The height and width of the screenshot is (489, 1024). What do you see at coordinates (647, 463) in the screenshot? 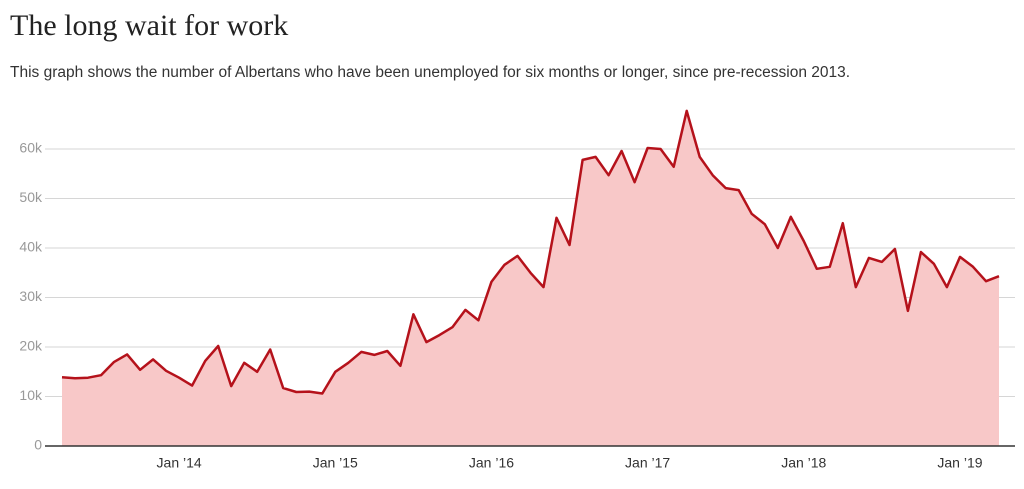
I see `x-tick-label: Jan ’17` at bounding box center [647, 463].